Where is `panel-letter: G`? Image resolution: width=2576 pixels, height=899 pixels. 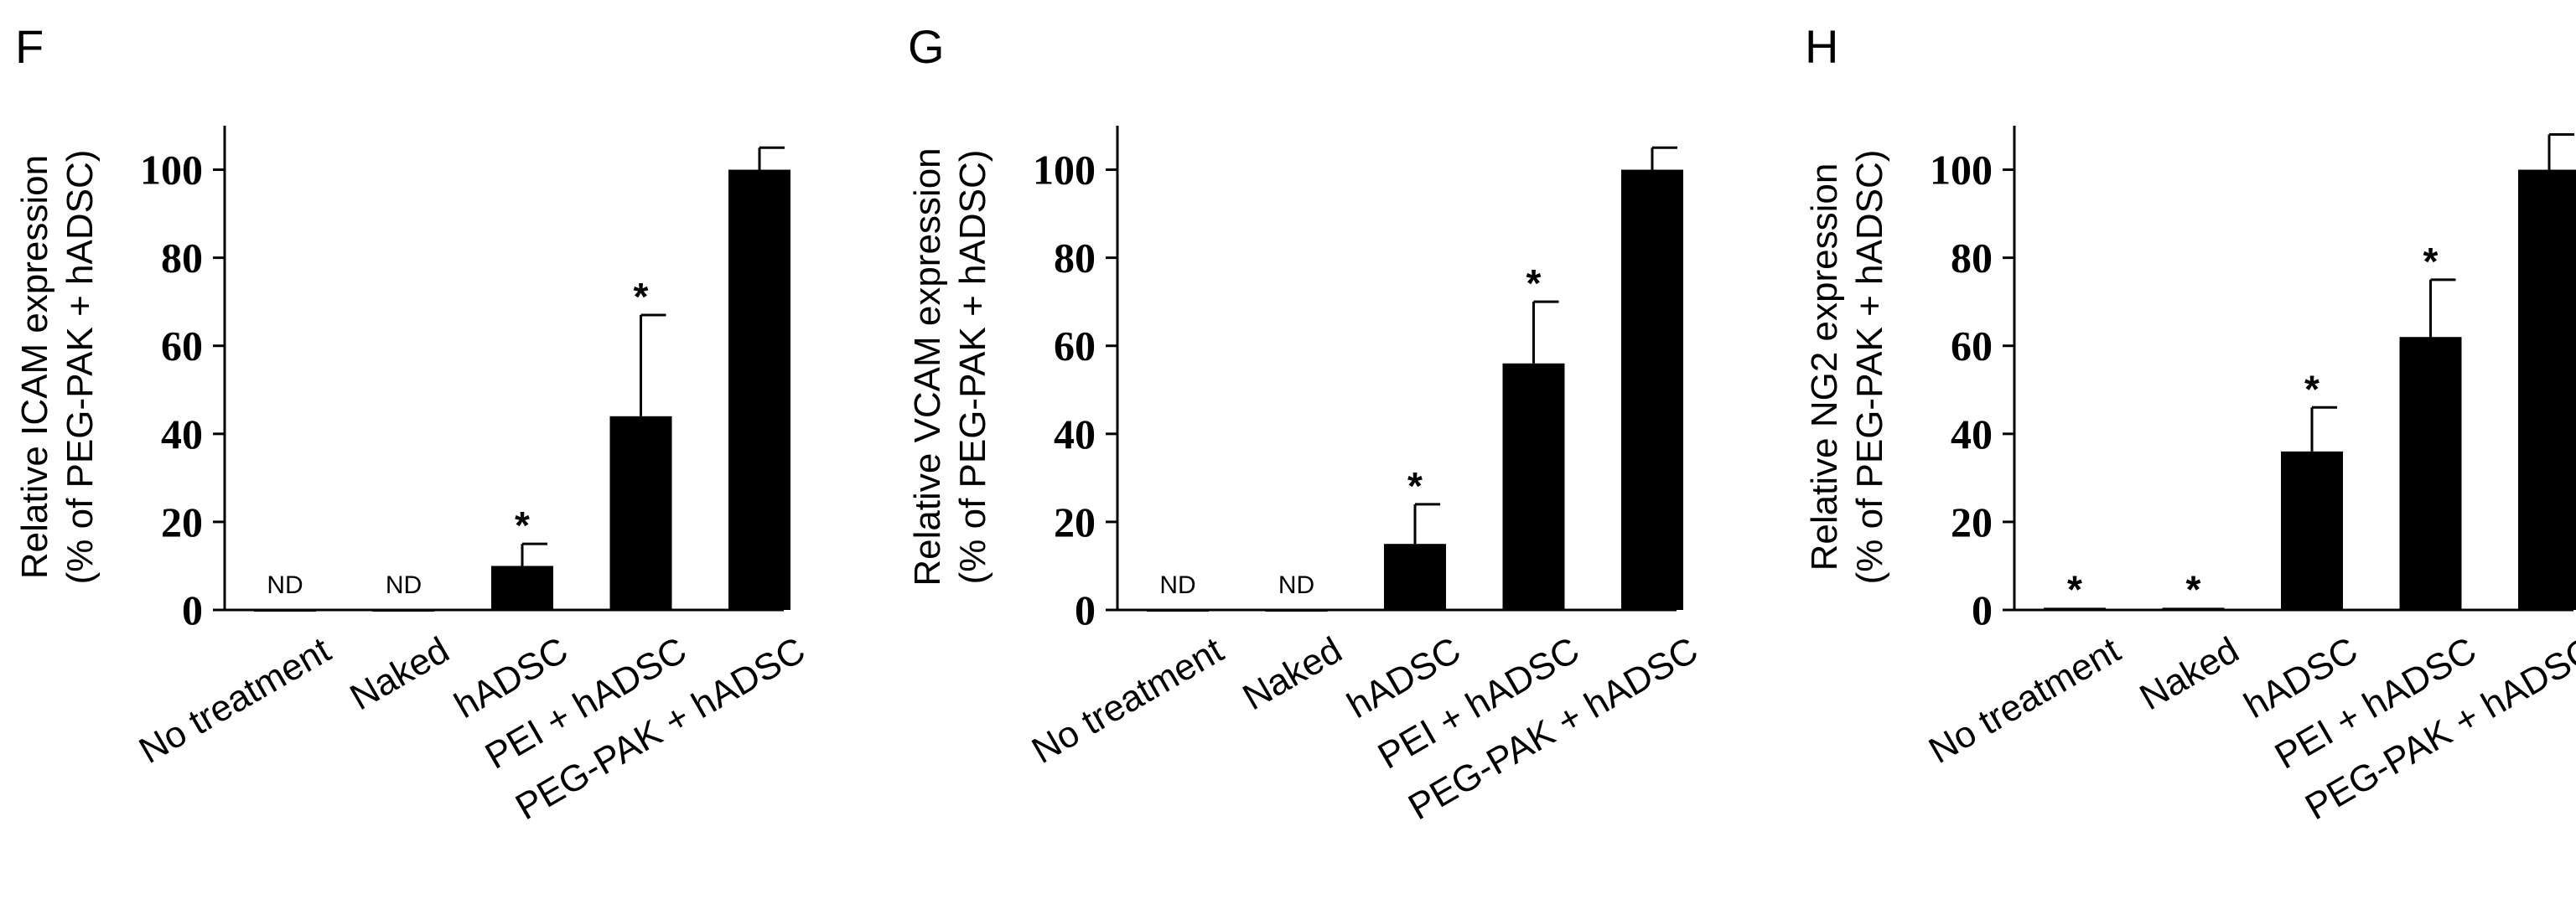 panel-letter: G is located at coordinates (926, 46).